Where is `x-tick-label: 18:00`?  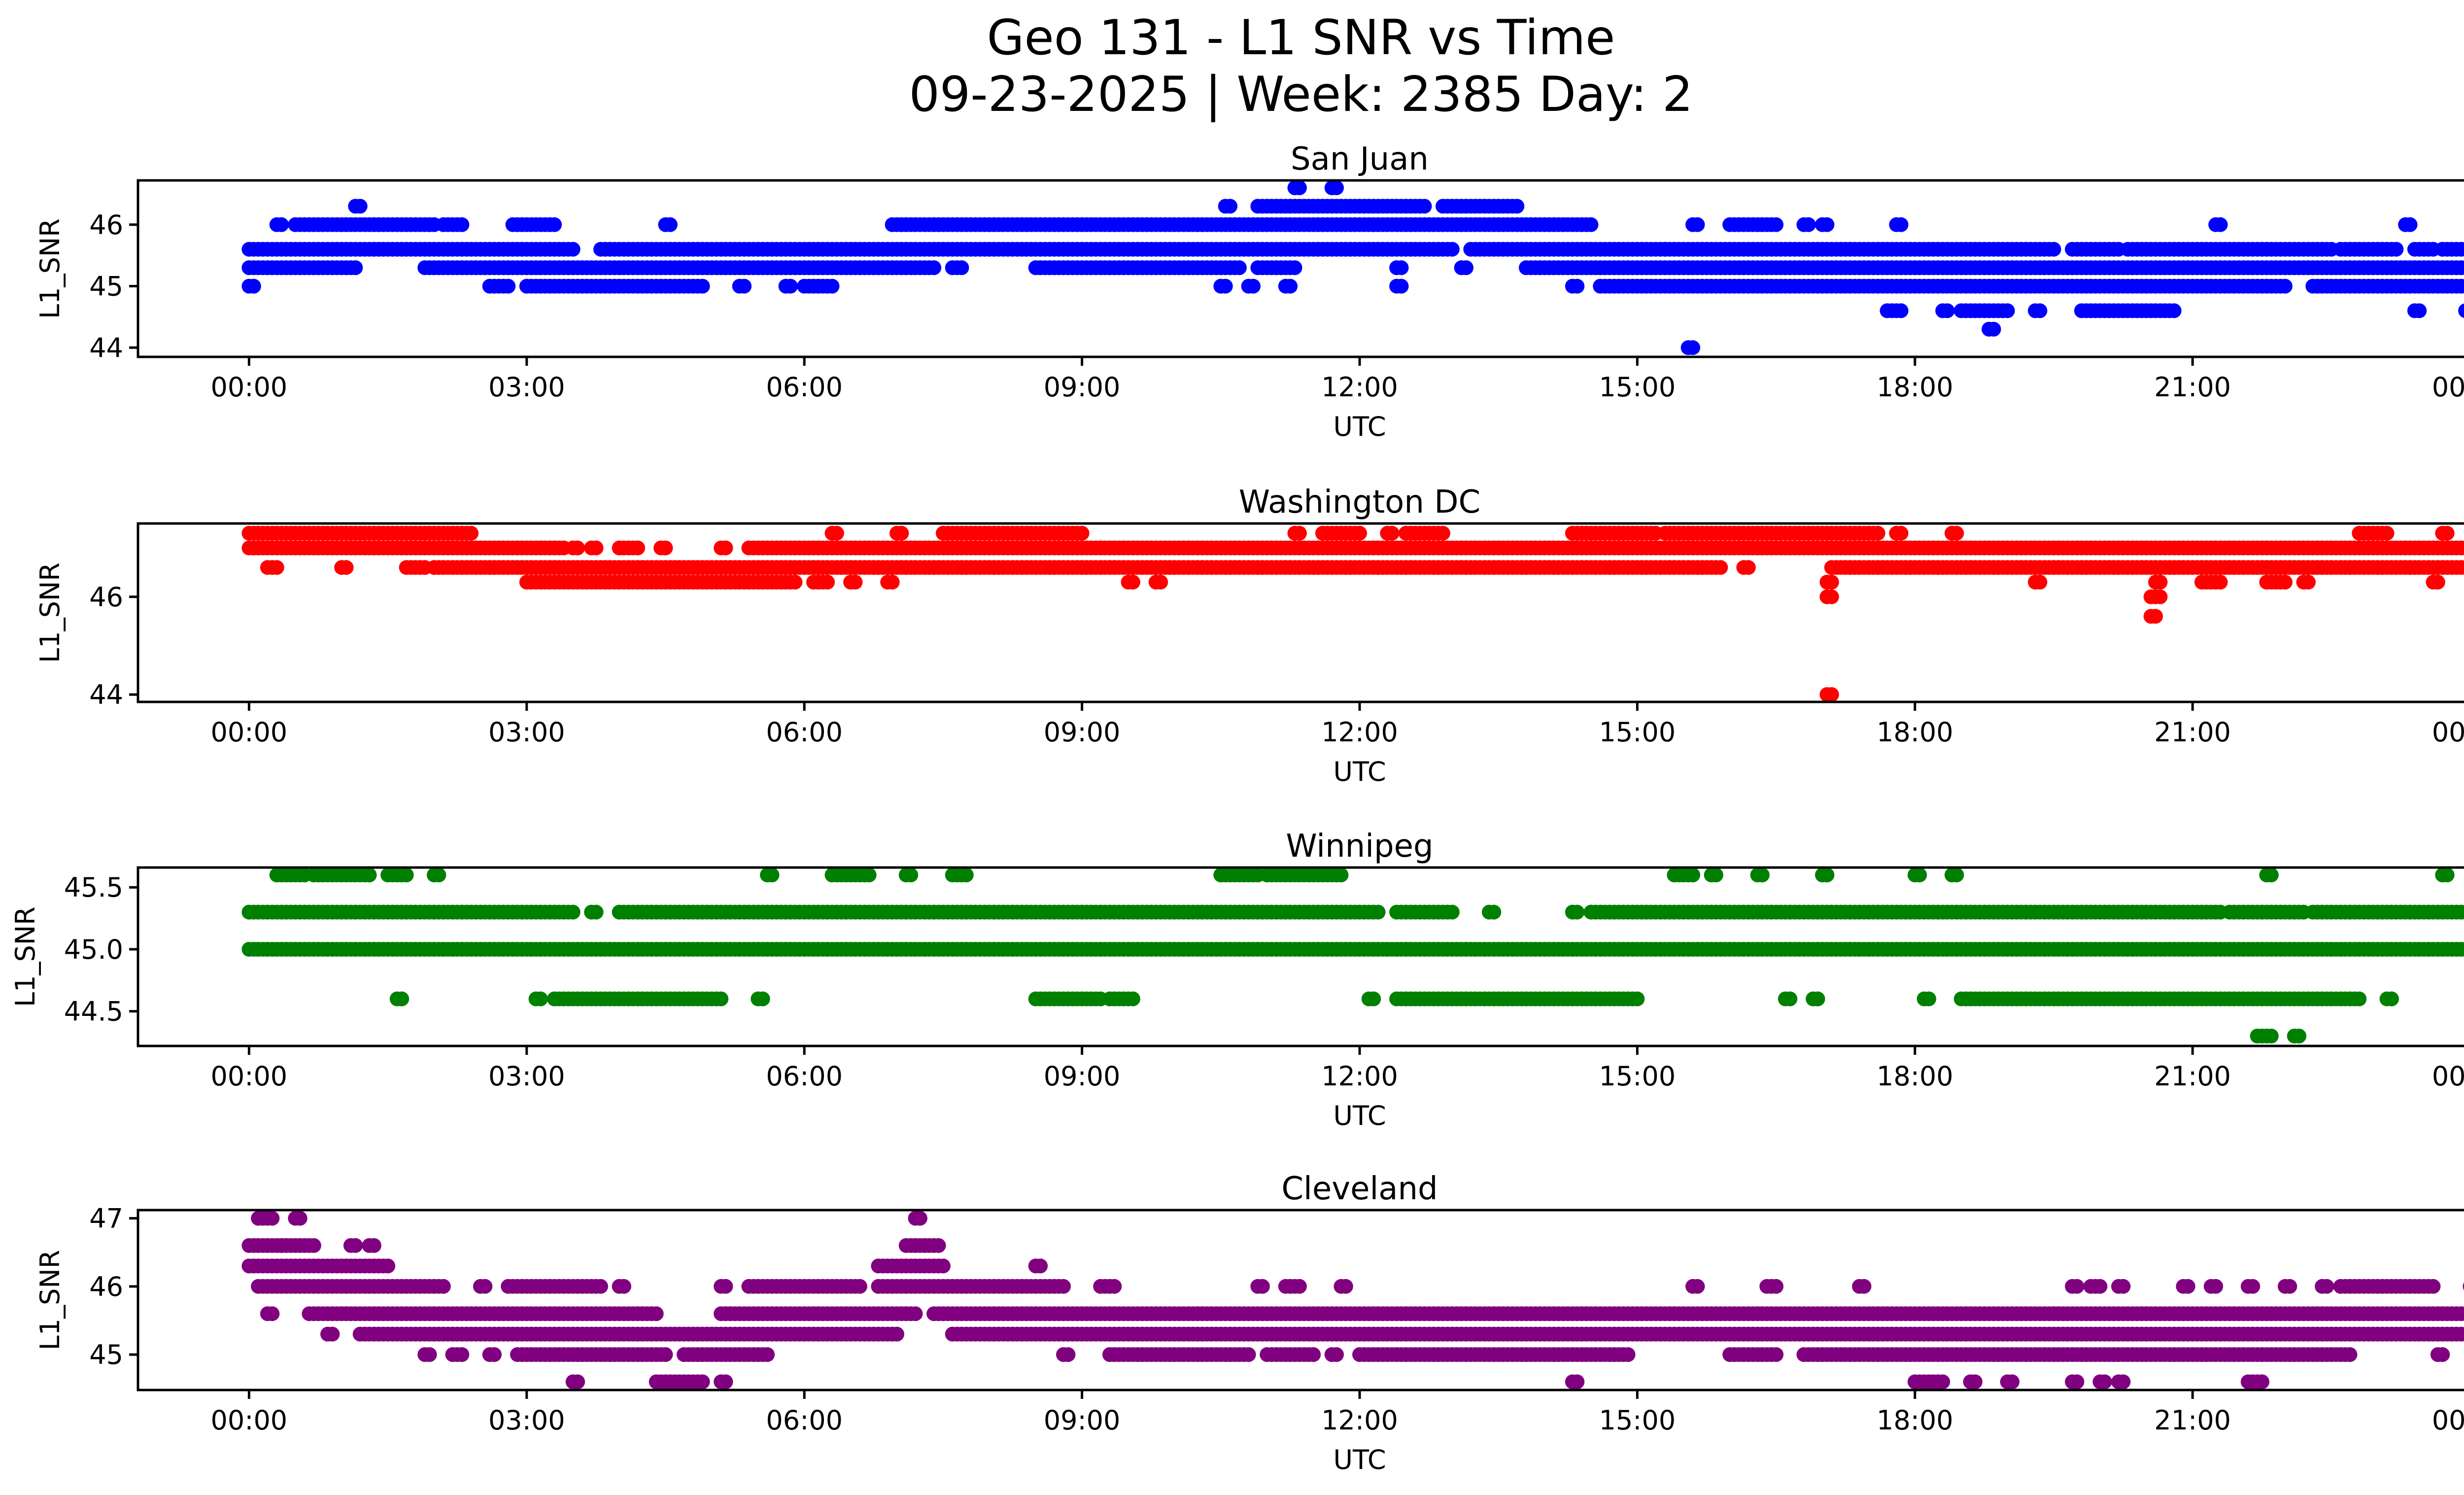 x-tick-label: 18:00 is located at coordinates (1915, 732).